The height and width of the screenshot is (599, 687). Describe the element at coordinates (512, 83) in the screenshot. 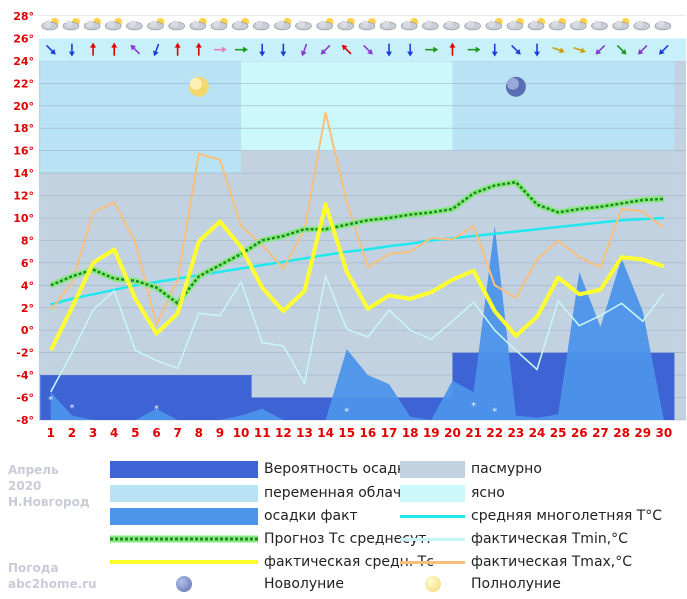

I see `new-moon-icon-shine` at that location.